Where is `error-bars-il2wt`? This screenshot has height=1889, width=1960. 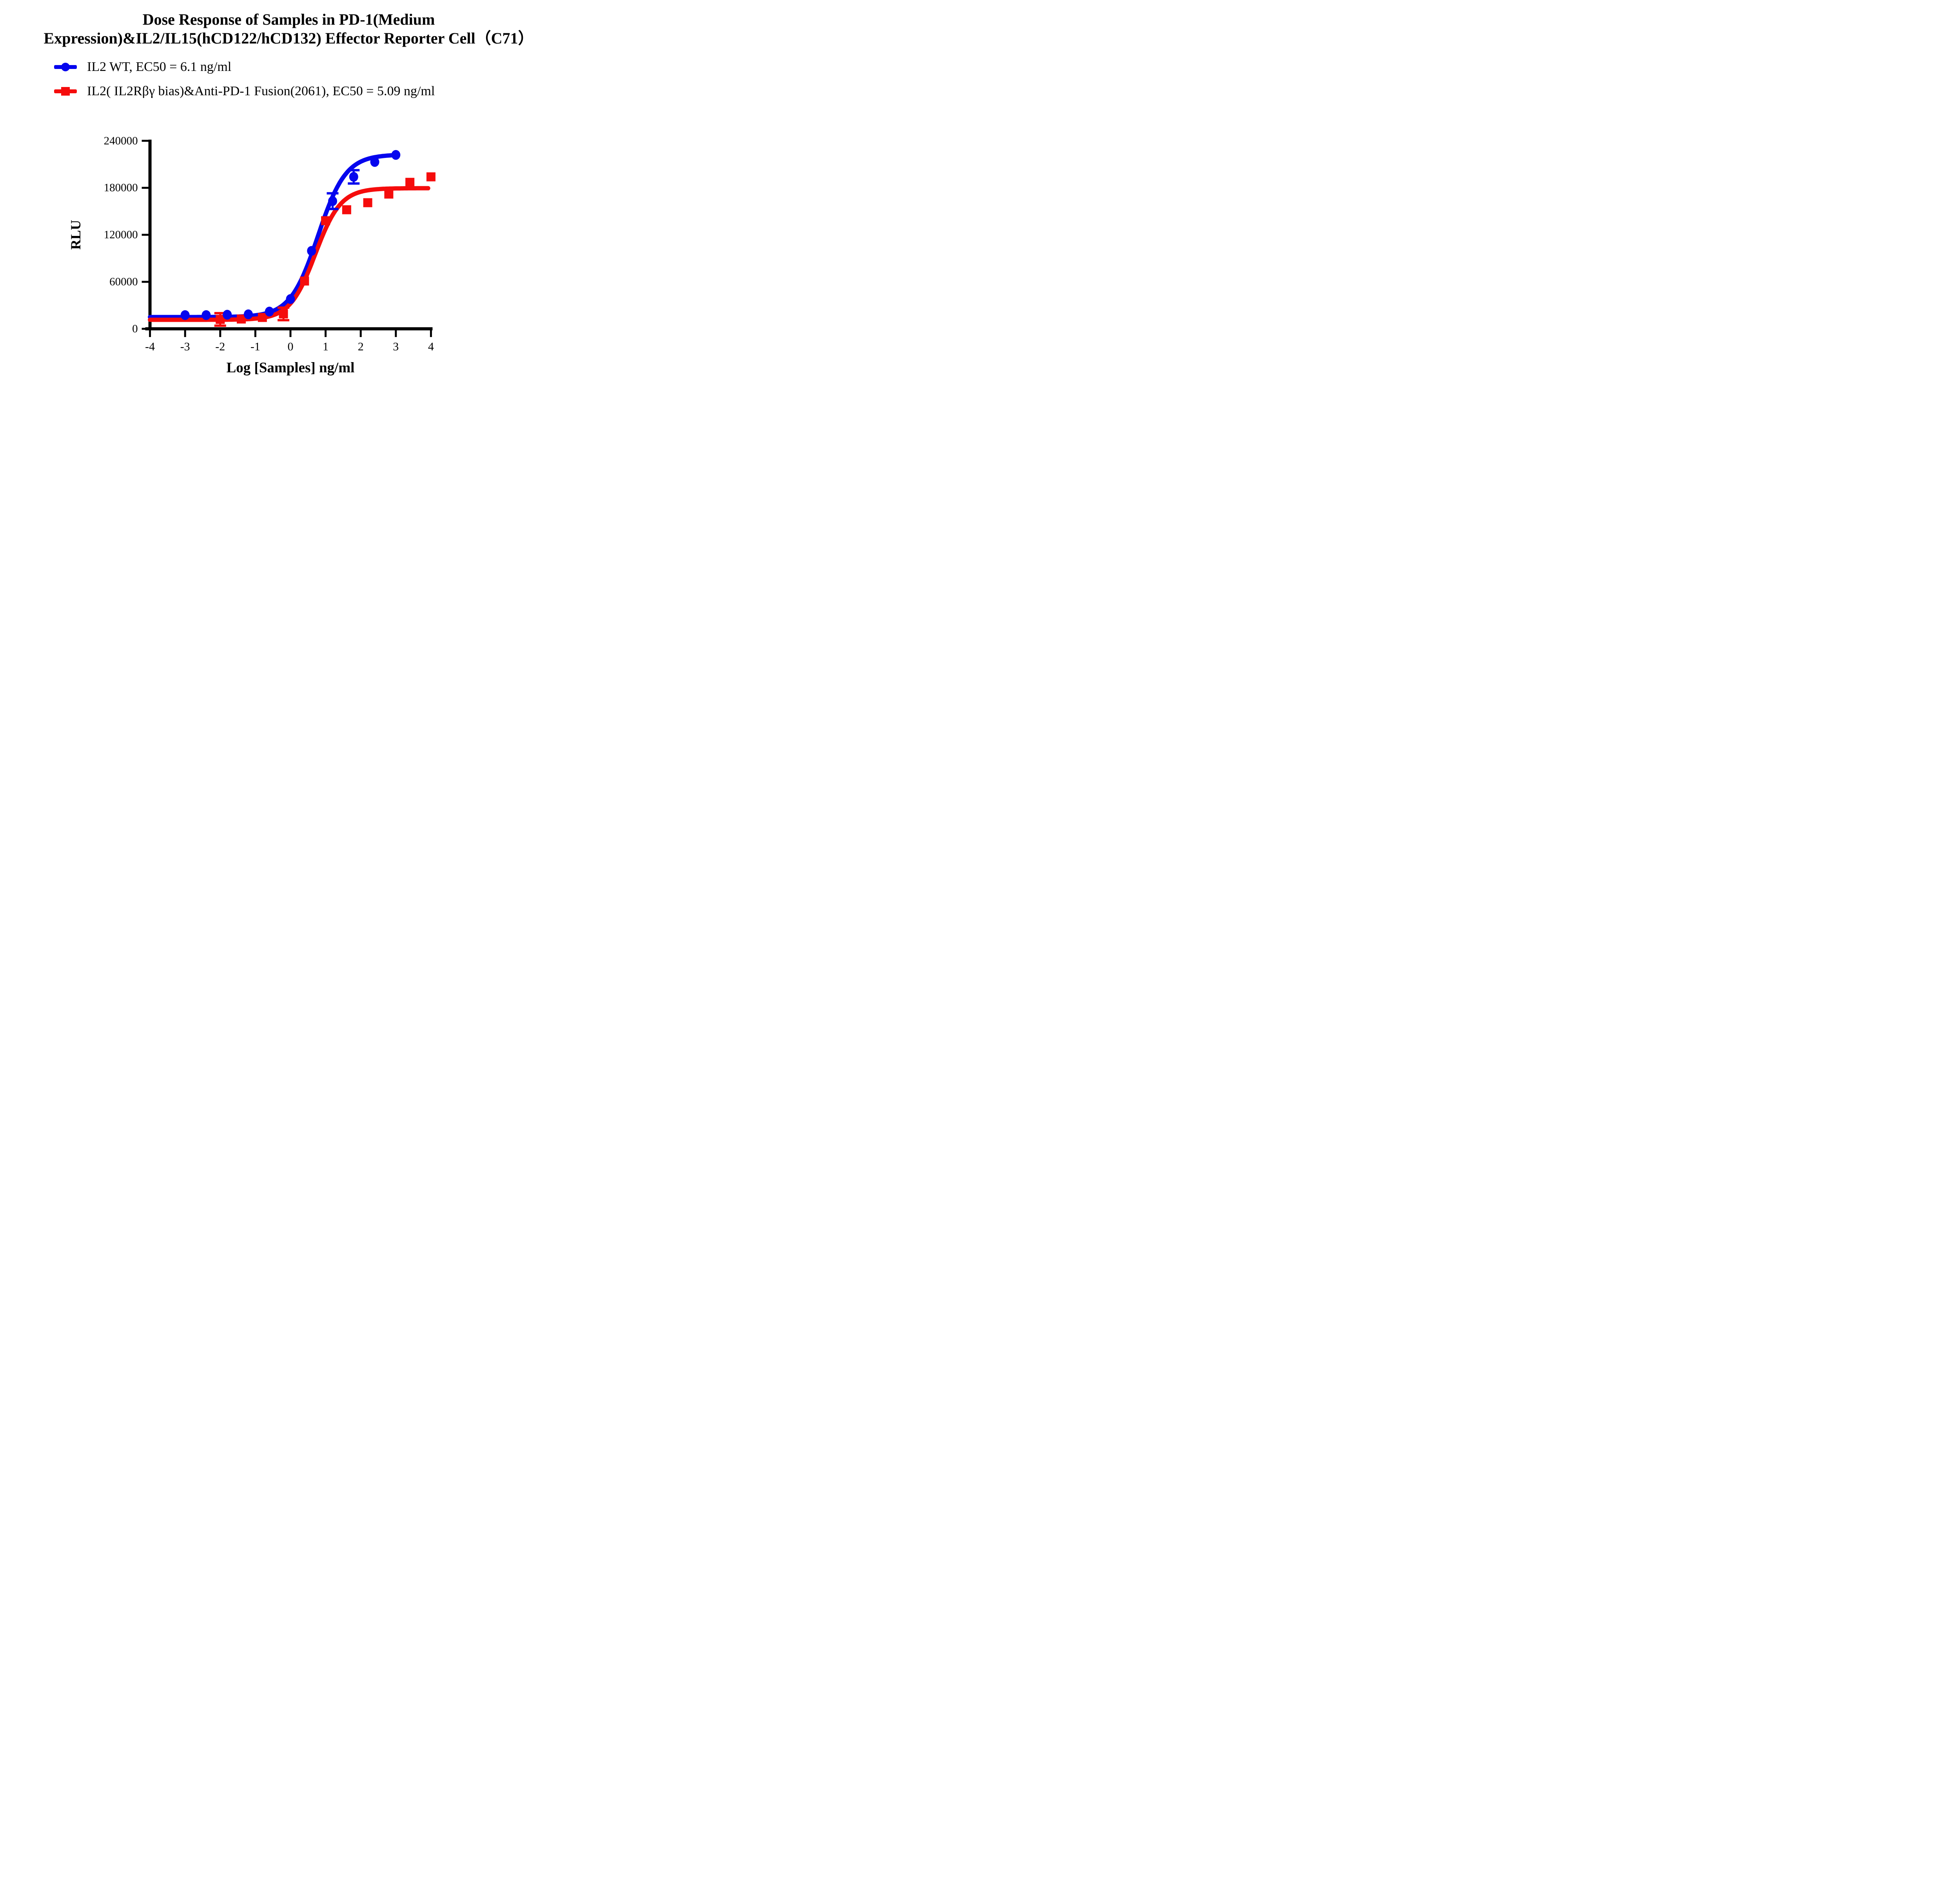
error-bars-il2wt is located at coordinates (343, 189).